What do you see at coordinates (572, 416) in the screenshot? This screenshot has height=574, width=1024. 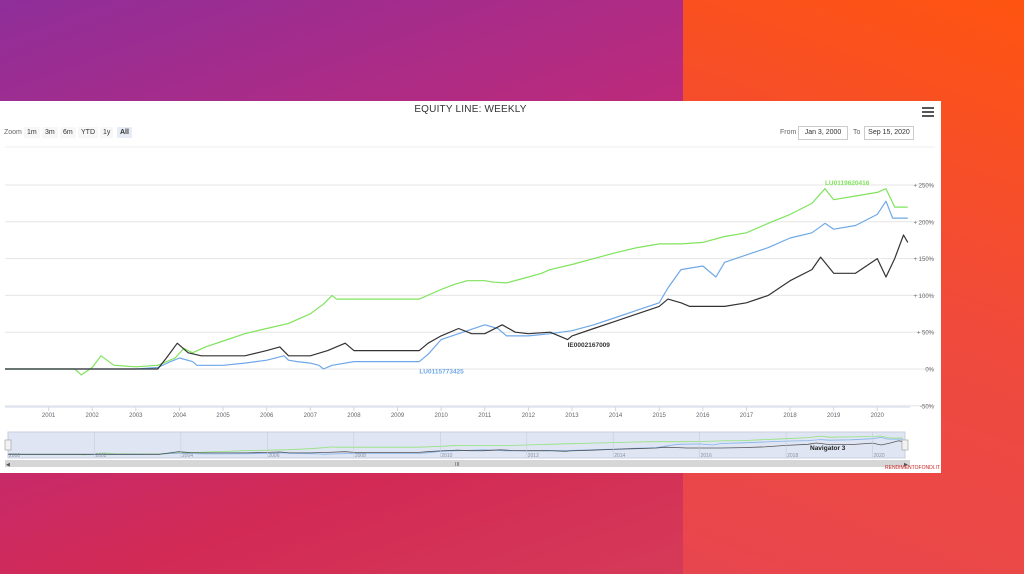 I see `x-tick-label: 2013` at bounding box center [572, 416].